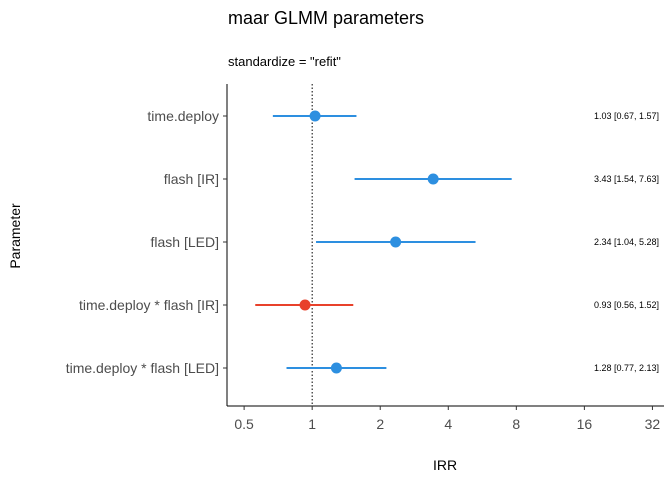 This screenshot has width=672, height=480. Describe the element at coordinates (585, 424) in the screenshot. I see `x-tick-label: 16` at that location.